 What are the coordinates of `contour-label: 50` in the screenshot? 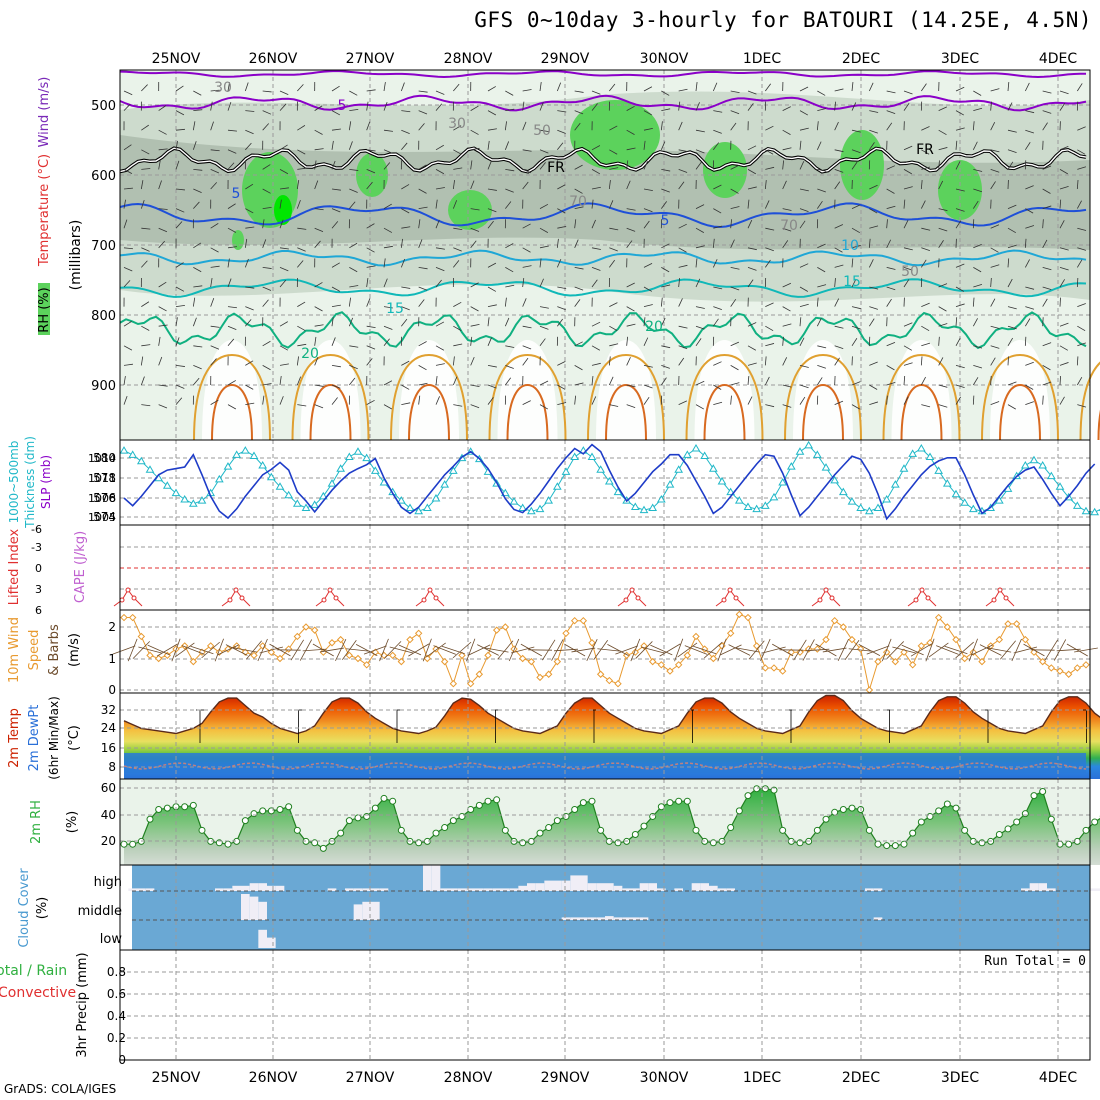 It's located at (542, 131).